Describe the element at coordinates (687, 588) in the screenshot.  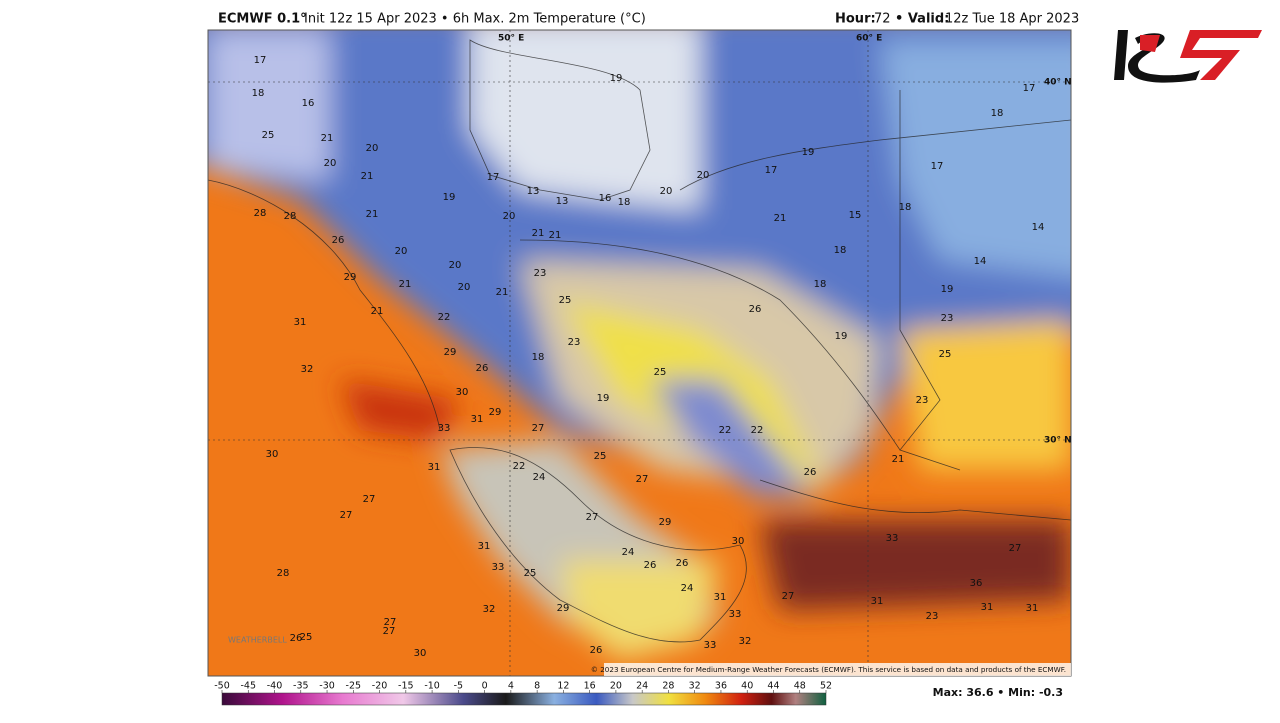
I see `temp-label: 24` at that location.